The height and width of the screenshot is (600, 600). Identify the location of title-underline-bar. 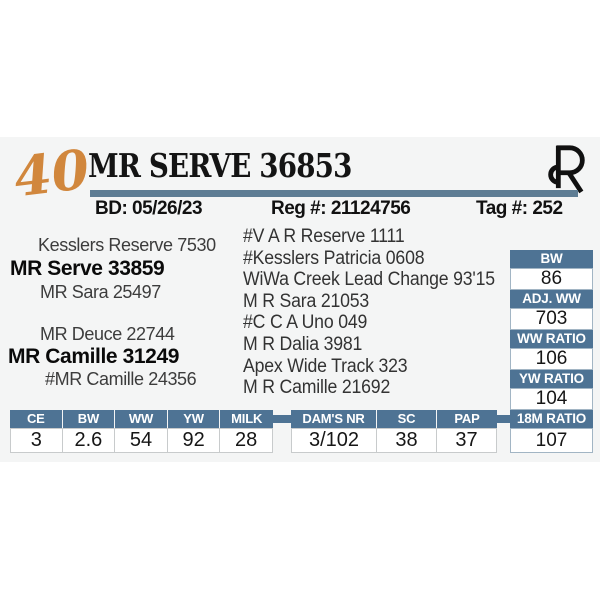
(334, 193).